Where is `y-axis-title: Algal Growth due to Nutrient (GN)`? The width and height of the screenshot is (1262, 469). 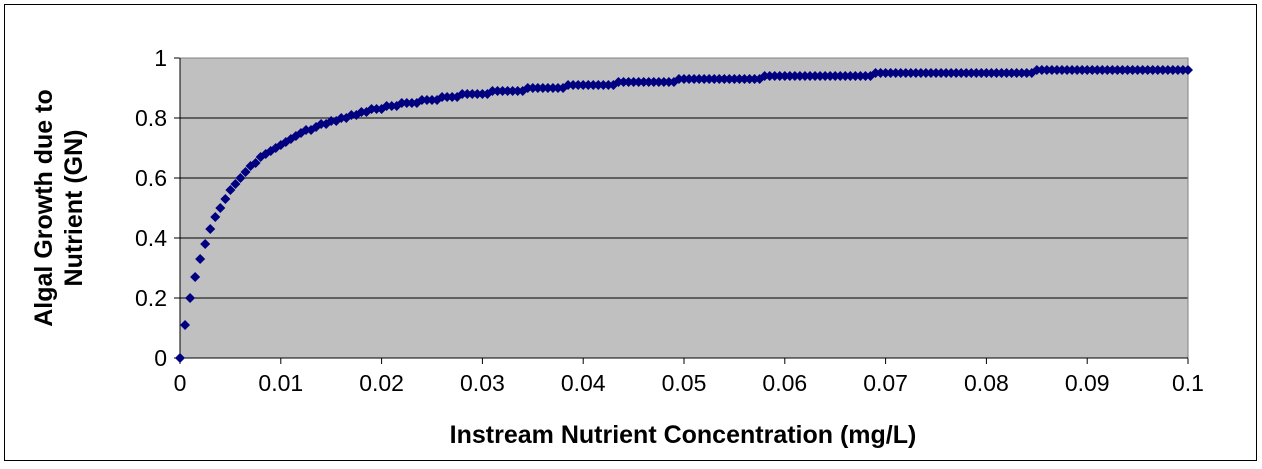
y-axis-title: Algal Growth due to Nutrient (GN) is located at coordinates (59, 208).